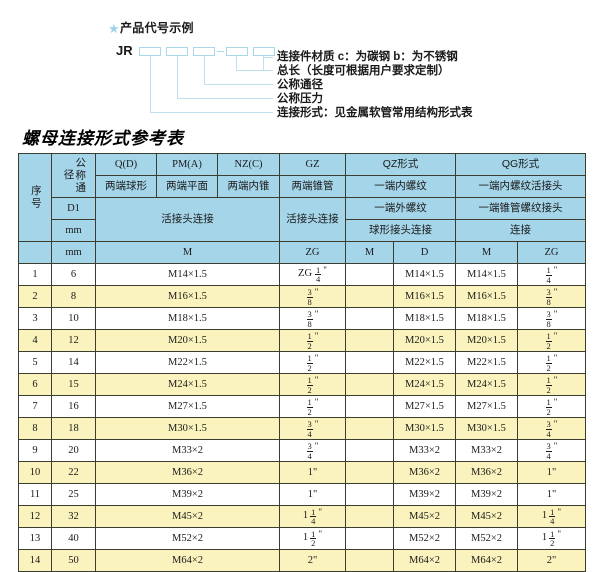 The height and width of the screenshot is (572, 600). What do you see at coordinates (312, 164) in the screenshot?
I see `header-group-gz: GZ` at bounding box center [312, 164].